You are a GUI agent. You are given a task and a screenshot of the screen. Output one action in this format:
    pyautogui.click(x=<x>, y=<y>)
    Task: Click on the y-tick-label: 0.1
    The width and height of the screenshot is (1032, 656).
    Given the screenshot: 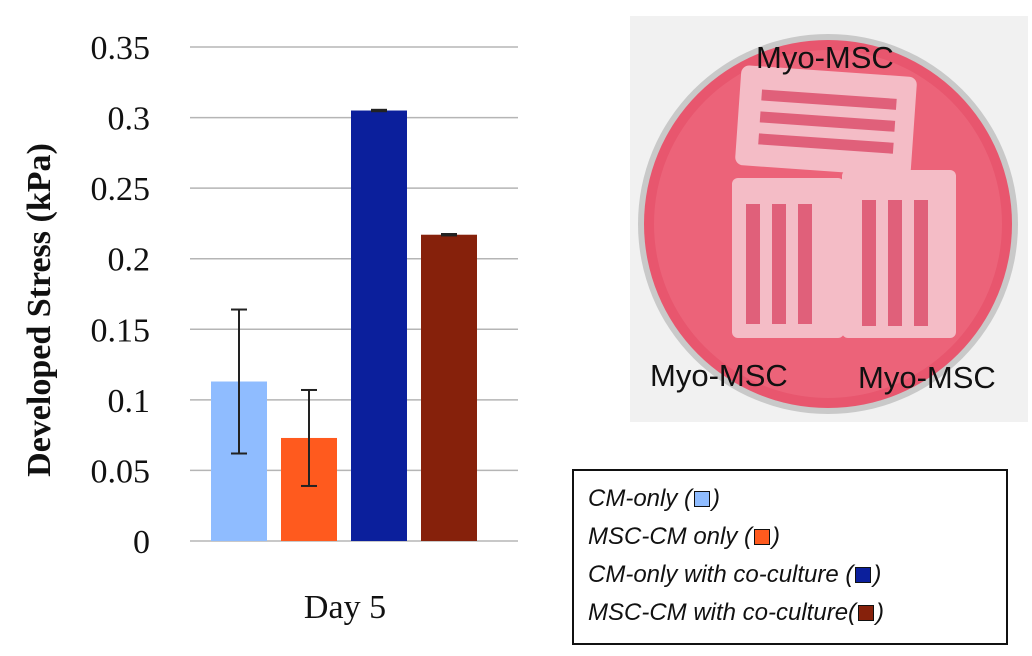 What is the action you would take?
    pyautogui.click(x=129, y=401)
    